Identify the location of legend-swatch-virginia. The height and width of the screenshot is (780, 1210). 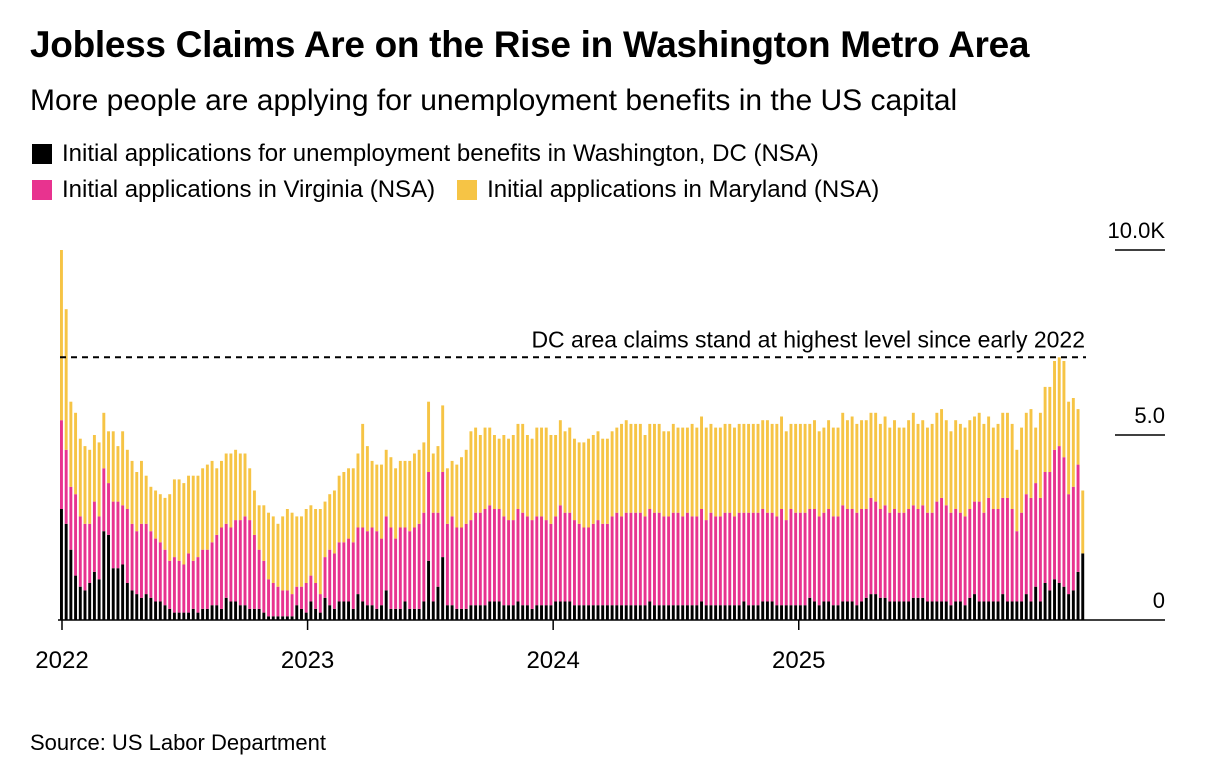
(42, 190).